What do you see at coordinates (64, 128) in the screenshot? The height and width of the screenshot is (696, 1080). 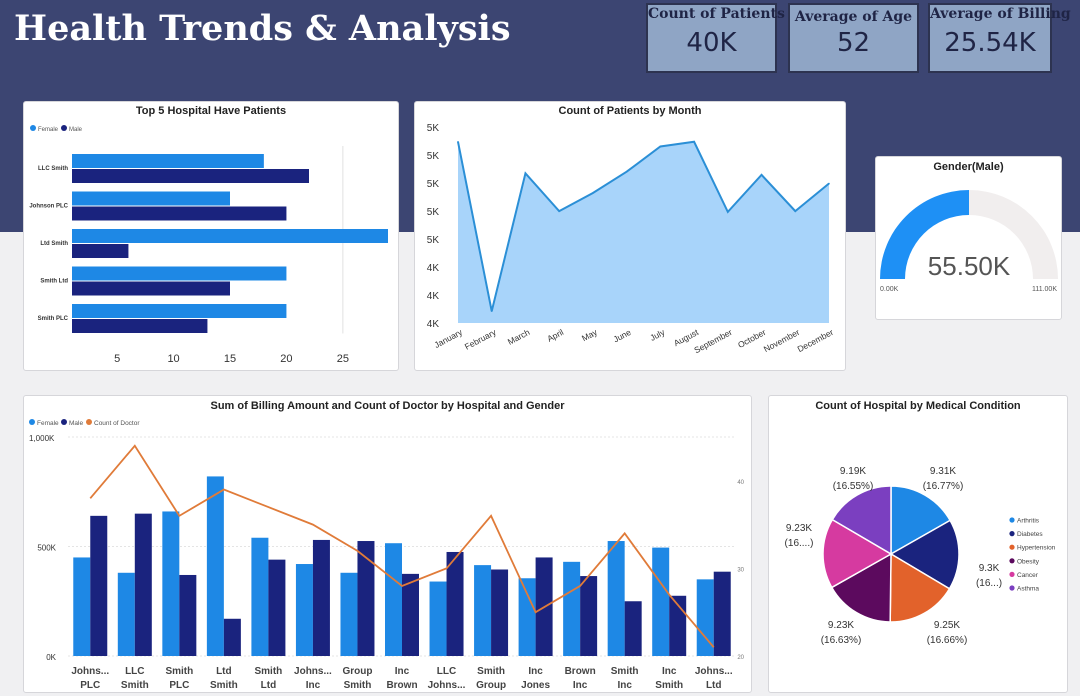 I see `legend-marker-male` at bounding box center [64, 128].